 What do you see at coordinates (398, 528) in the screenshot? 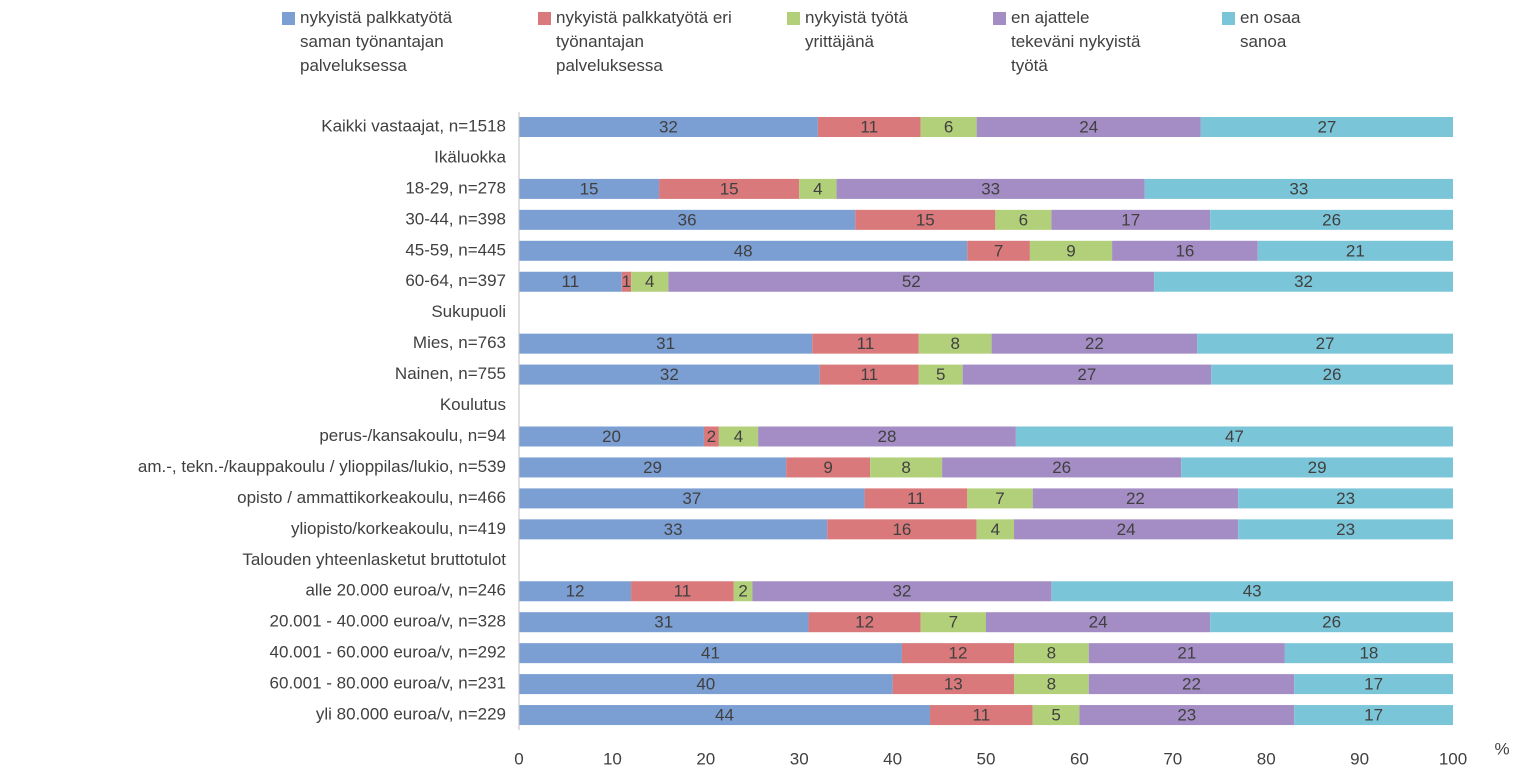
I see `y-tick-label: yliopisto/korkeakoulu, n=419` at bounding box center [398, 528].